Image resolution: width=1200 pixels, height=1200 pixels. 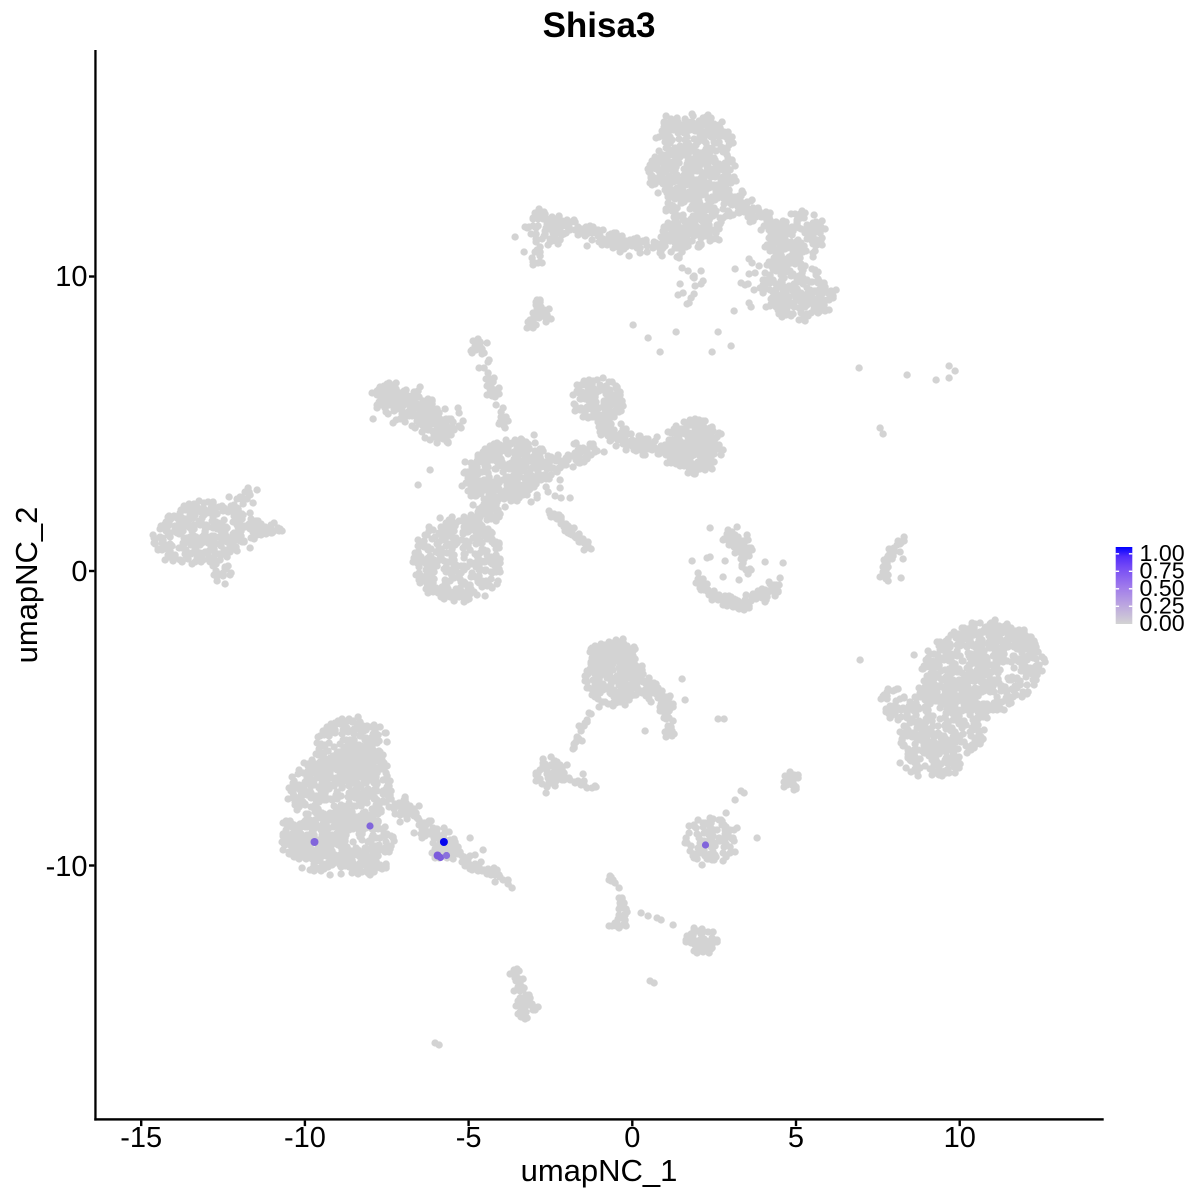 What do you see at coordinates (1162, 606) in the screenshot?
I see `svg-text: 0.25` at bounding box center [1162, 606].